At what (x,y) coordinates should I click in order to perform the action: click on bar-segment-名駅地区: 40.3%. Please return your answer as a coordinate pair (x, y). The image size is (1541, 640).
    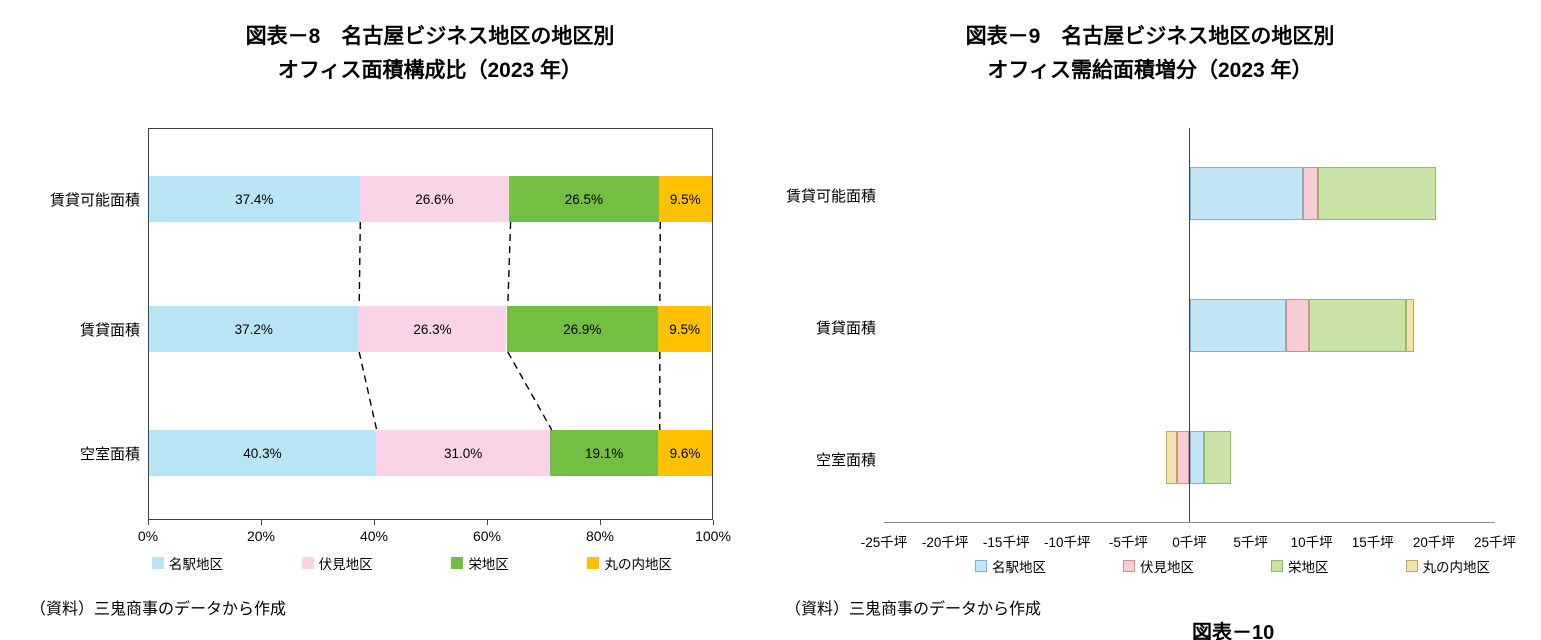
    Looking at the image, I should click on (262, 453).